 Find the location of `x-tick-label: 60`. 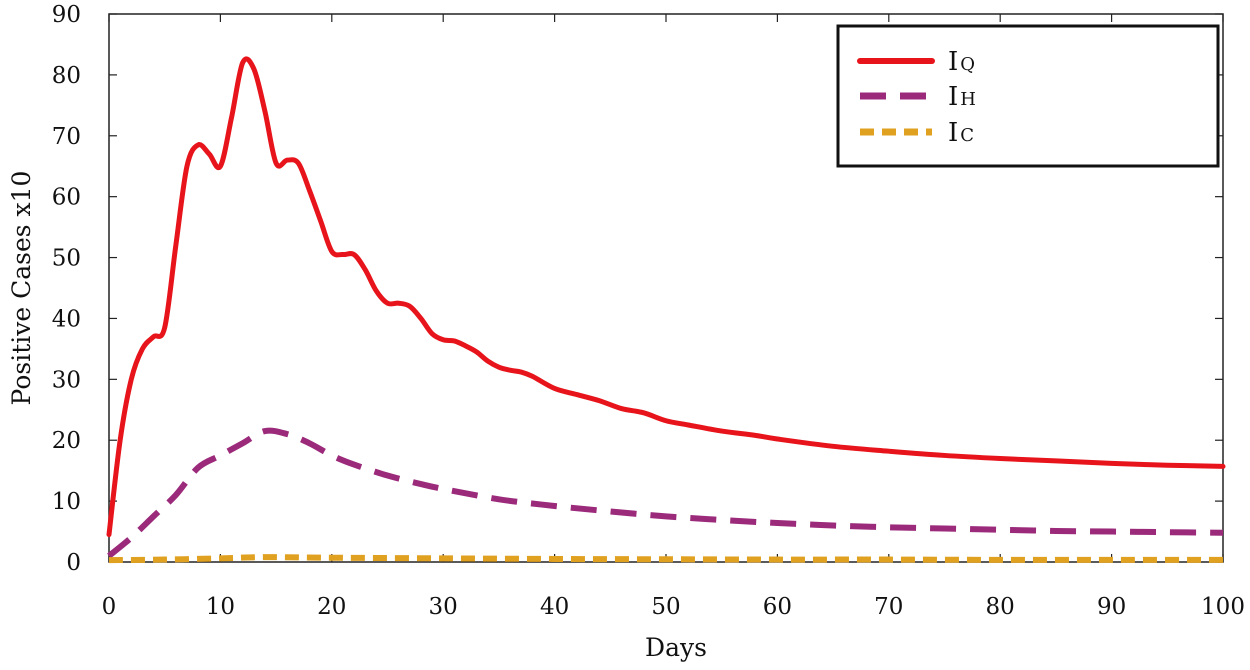

x-tick-label: 60 is located at coordinates (777, 607).